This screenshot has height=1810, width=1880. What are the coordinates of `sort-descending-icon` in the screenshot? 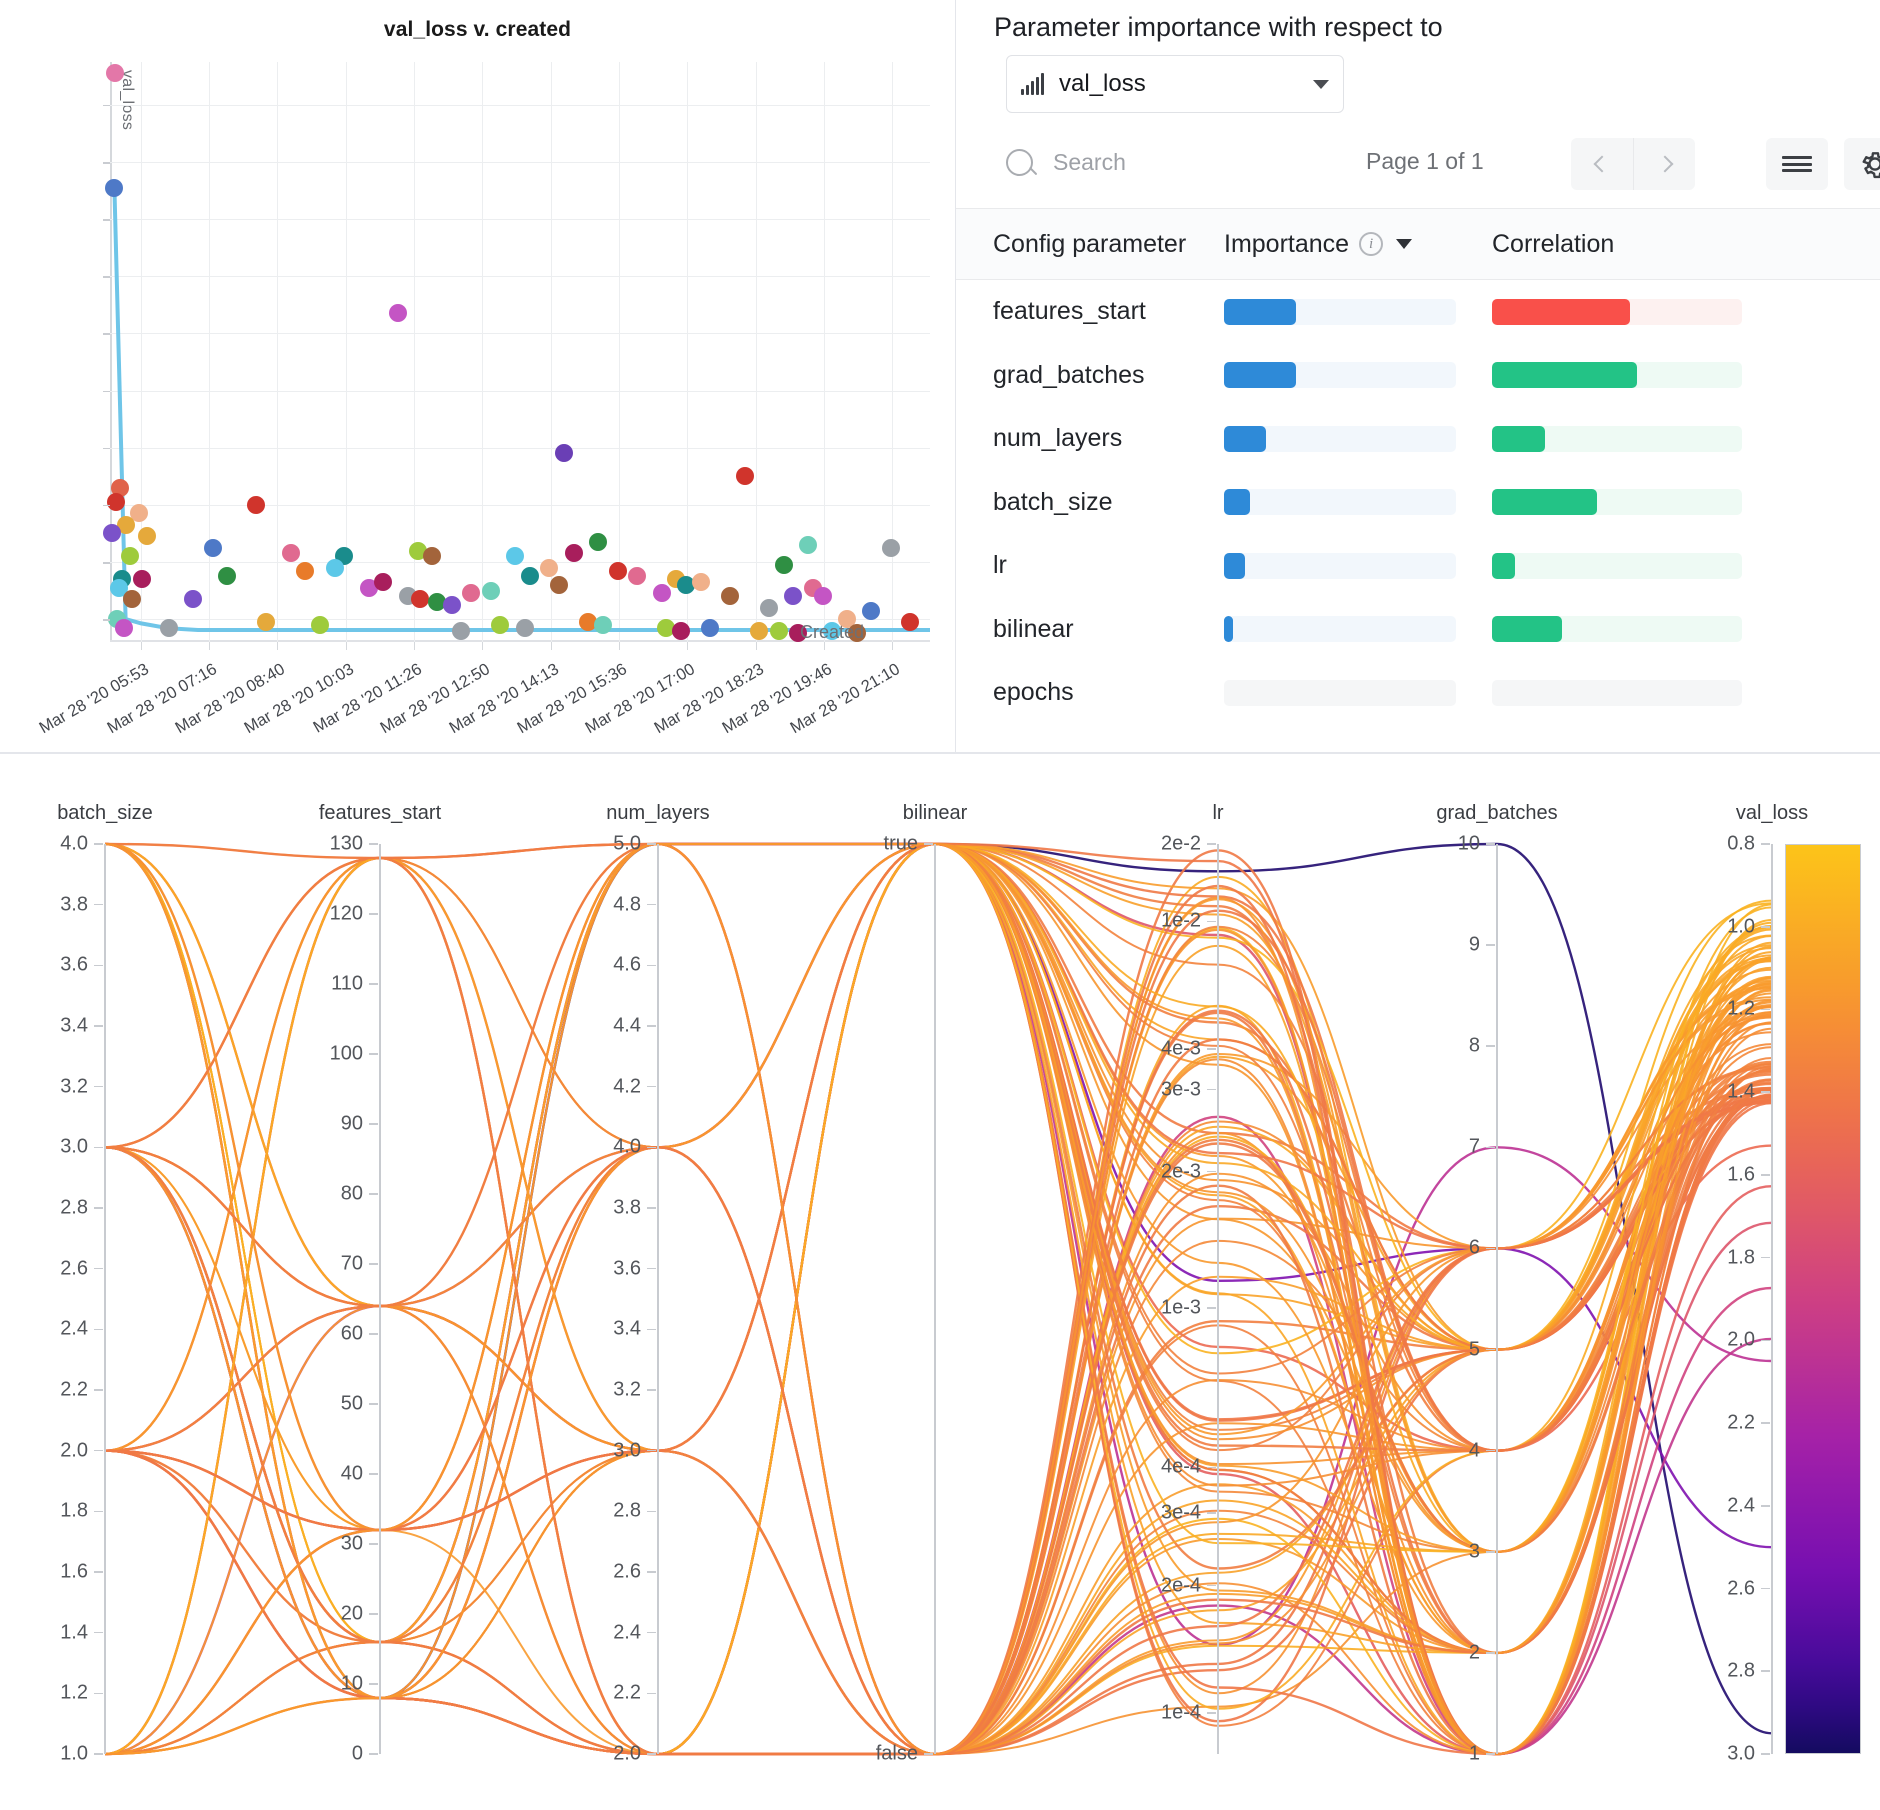 It's located at (1404, 244).